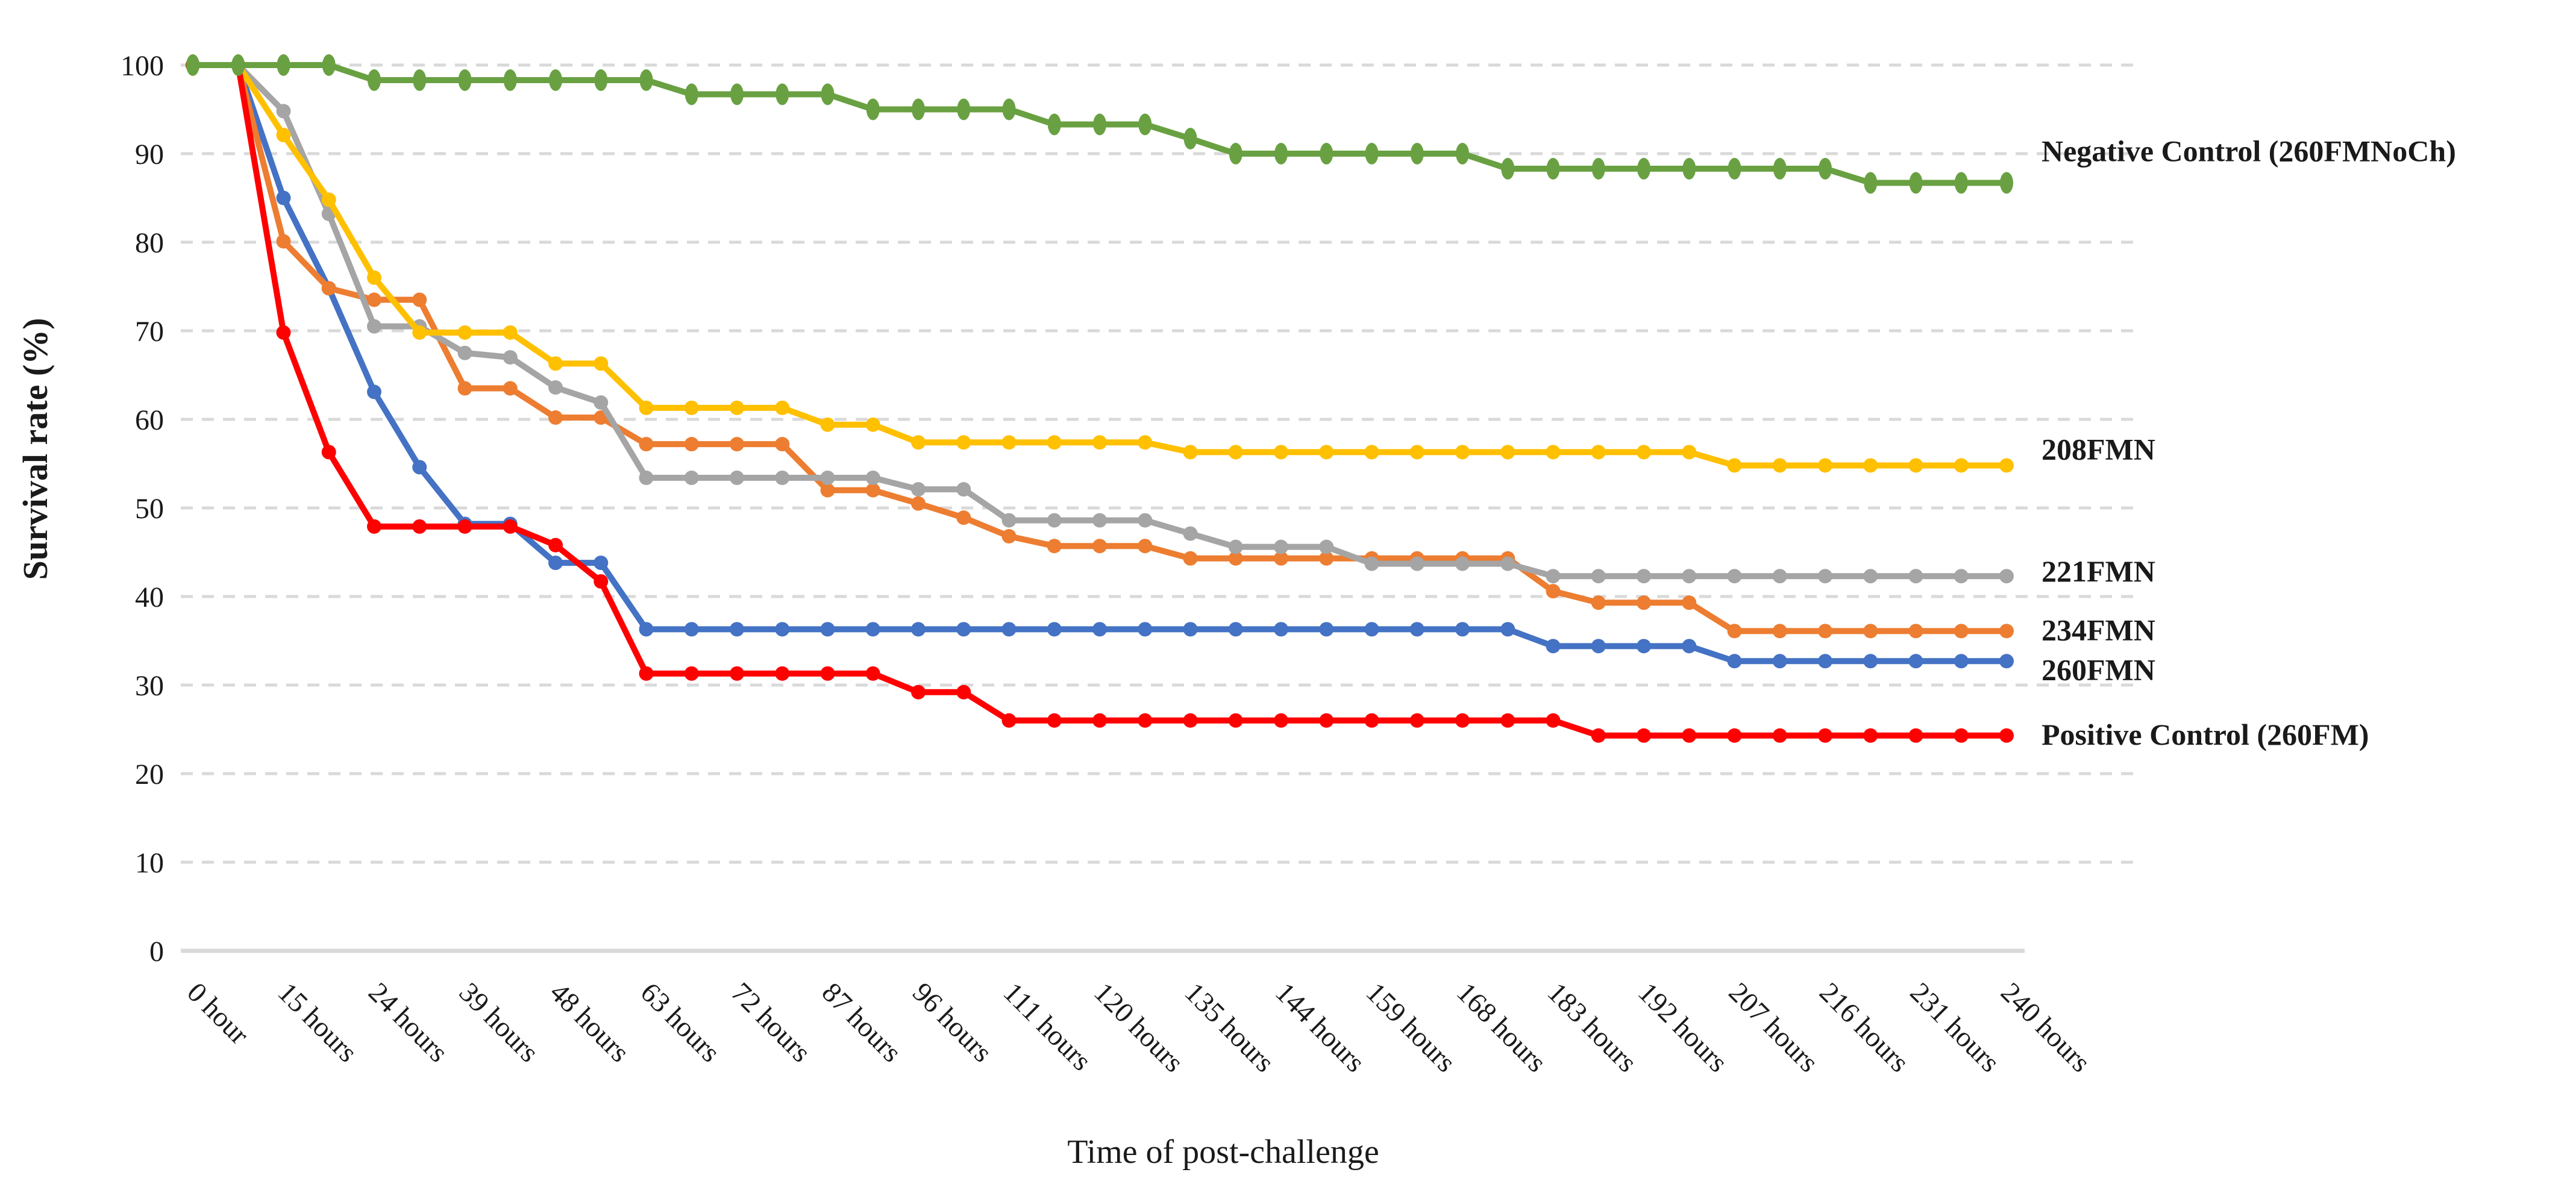 This screenshot has height=1193, width=2576. Describe the element at coordinates (861, 1023) in the screenshot. I see `x-tick-label: 87 hours` at that location.